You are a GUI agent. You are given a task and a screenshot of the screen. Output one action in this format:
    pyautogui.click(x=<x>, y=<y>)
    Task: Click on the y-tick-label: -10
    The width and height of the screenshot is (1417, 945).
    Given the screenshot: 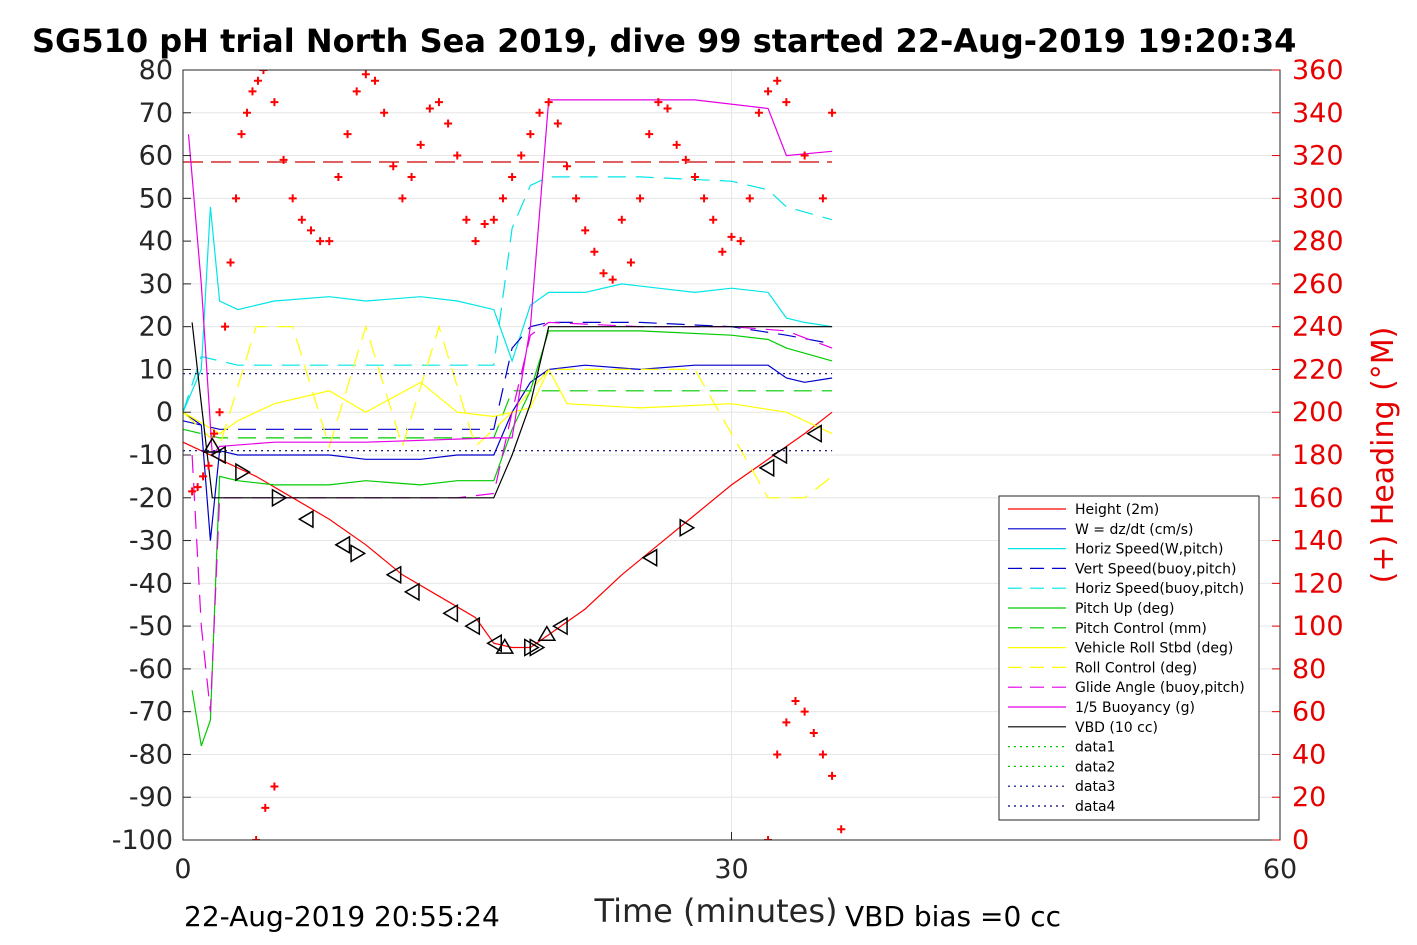 What is the action you would take?
    pyautogui.click(x=151, y=455)
    